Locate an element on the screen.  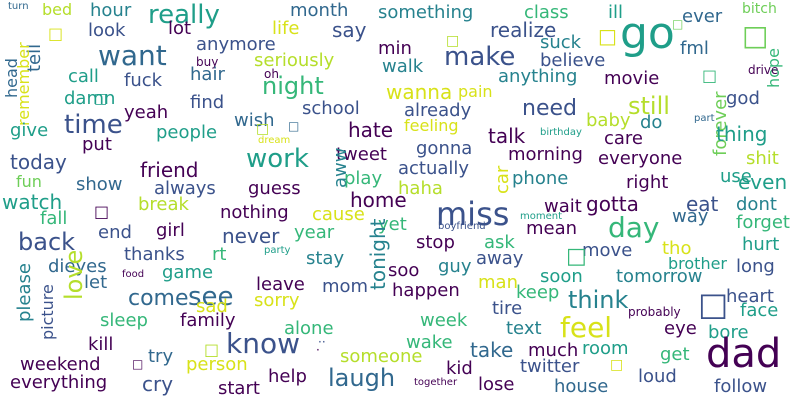
cloud-word: think is located at coordinates (598, 300).